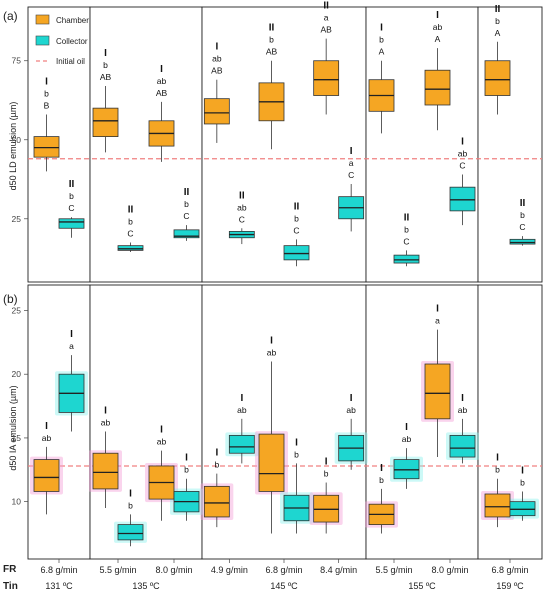 This screenshot has width=550, height=594. What do you see at coordinates (146, 586) in the screenshot?
I see `tin-tick-label: 135 ºC` at bounding box center [146, 586].